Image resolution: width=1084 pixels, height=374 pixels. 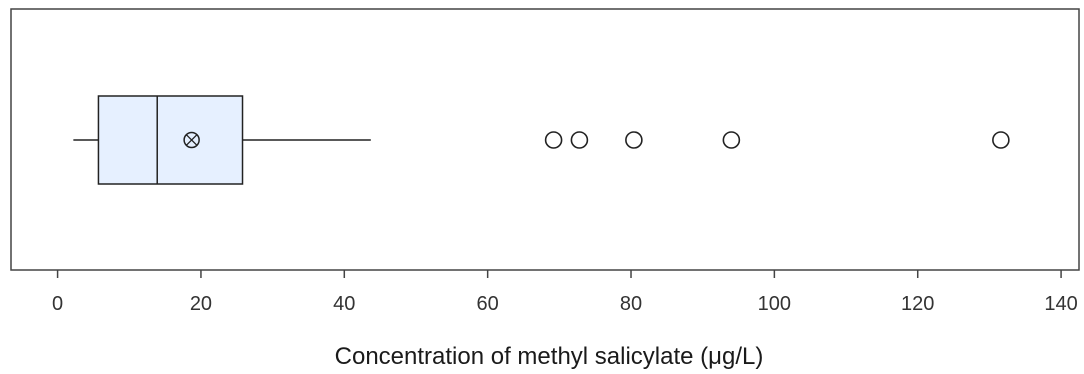 I want to click on x-tick-label-5: 100, so click(x=774, y=304).